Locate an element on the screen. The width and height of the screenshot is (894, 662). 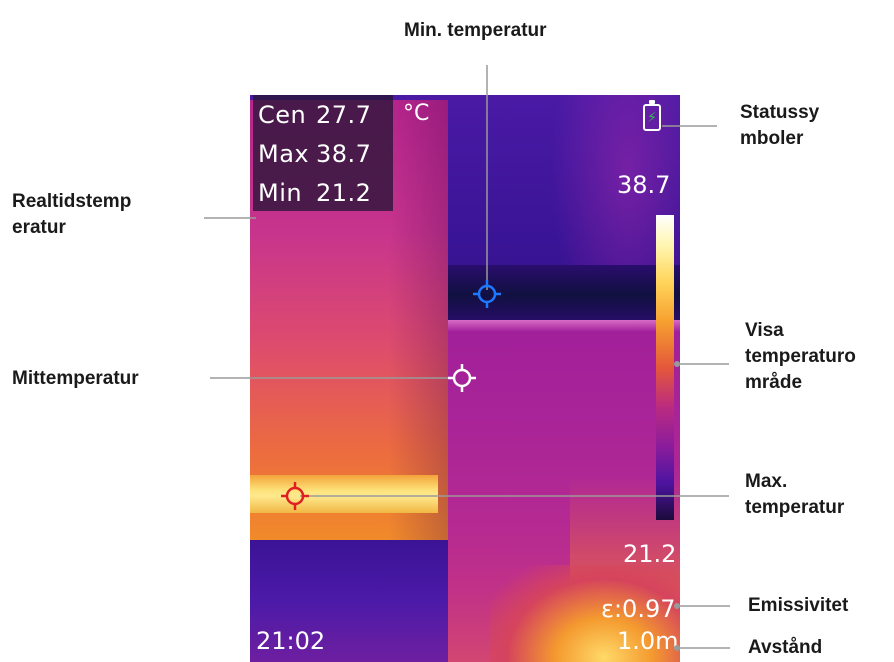
center-temp-row: Cen 27.7 is located at coordinates (358, 116).